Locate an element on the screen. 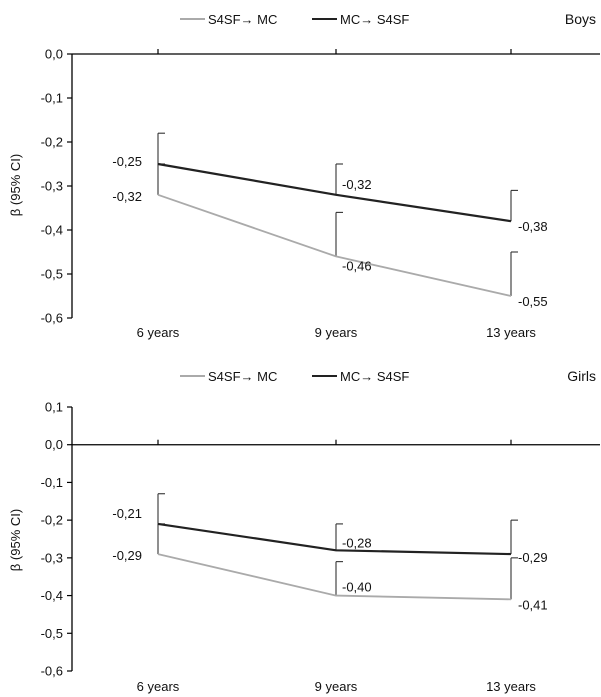  girls-data-label: -0,28 is located at coordinates (357, 542).